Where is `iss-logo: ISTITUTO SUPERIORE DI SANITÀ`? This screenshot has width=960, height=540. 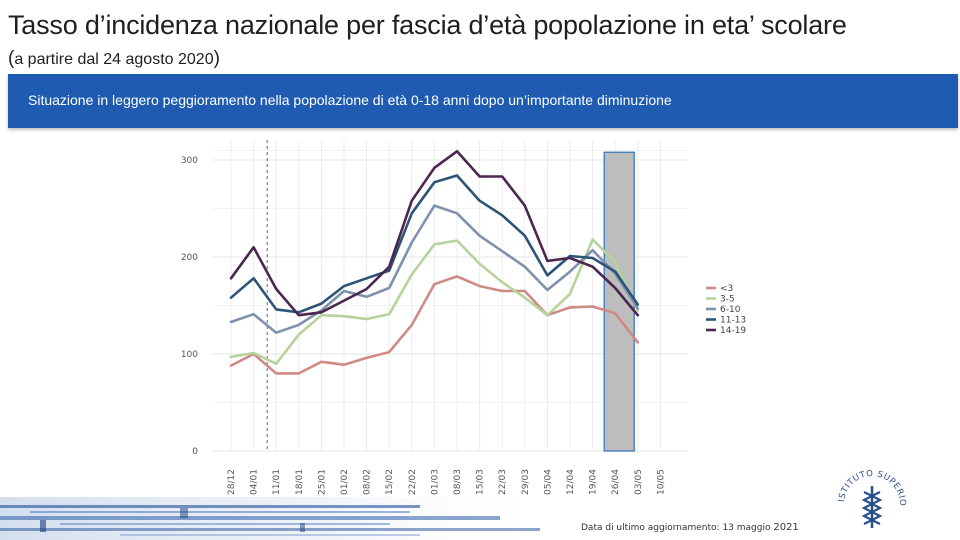
iss-logo: ISTITUTO SUPERIORE DI SANITÀ is located at coordinates (869, 494).